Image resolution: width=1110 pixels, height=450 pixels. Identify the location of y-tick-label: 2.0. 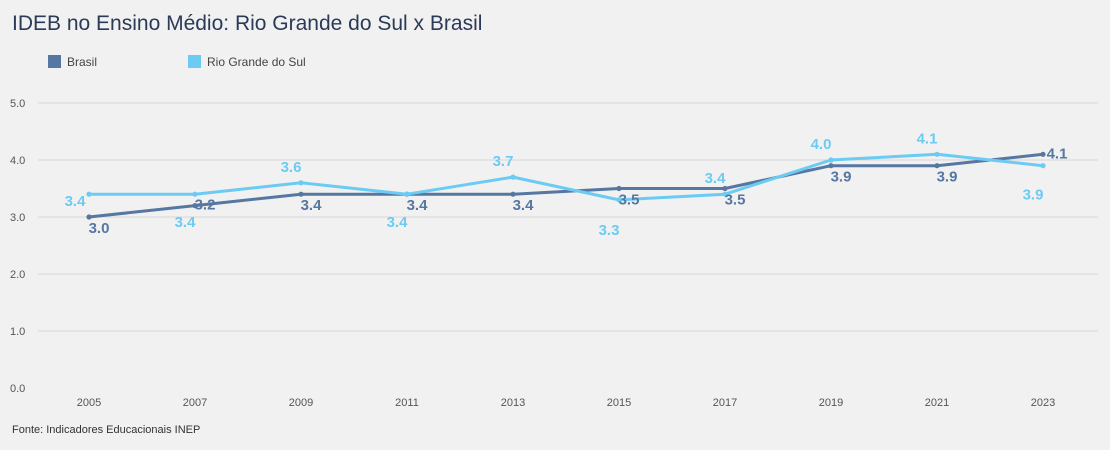
(17, 275).